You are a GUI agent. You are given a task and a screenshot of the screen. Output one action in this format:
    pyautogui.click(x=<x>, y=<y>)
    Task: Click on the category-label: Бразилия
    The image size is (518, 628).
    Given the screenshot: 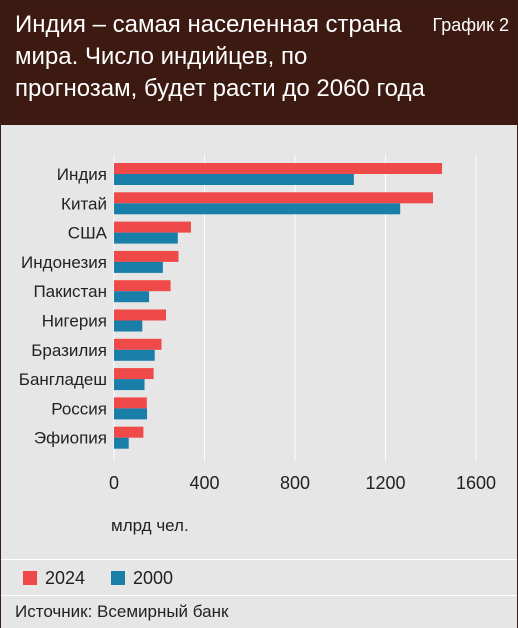 What is the action you would take?
    pyautogui.click(x=69, y=350)
    